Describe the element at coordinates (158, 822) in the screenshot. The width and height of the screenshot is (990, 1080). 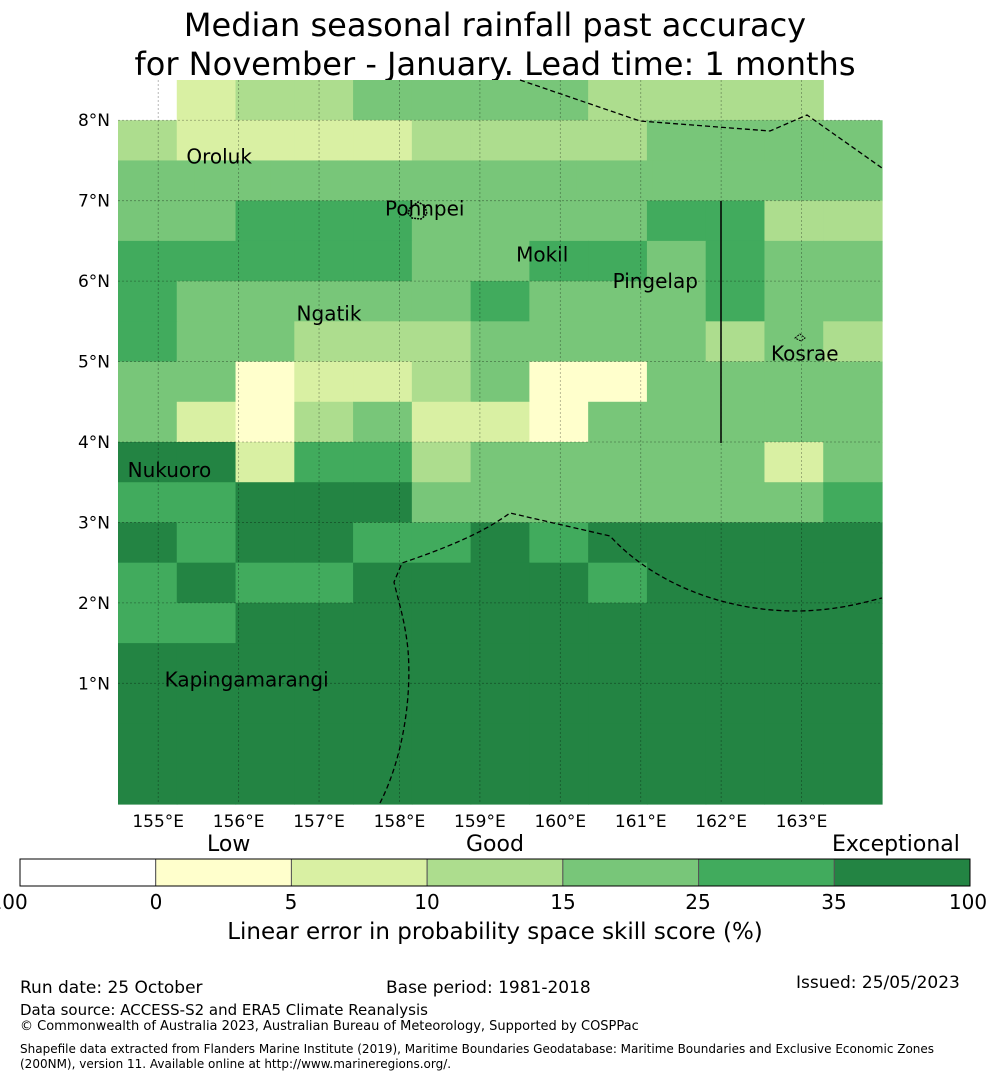
I see `x-tick-label: 155°E` at that location.